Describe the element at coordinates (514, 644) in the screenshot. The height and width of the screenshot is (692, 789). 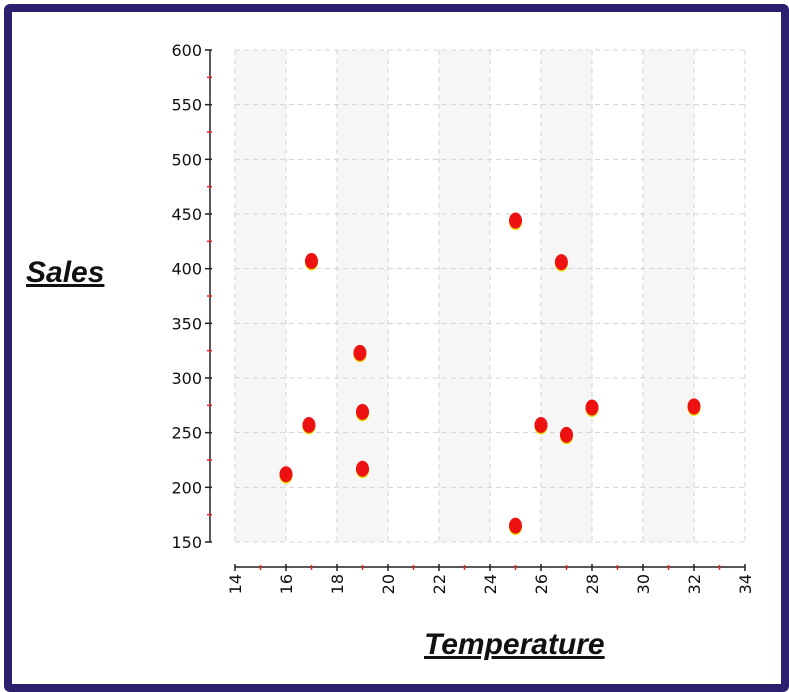
I see `x-axis-title: Temperature` at that location.